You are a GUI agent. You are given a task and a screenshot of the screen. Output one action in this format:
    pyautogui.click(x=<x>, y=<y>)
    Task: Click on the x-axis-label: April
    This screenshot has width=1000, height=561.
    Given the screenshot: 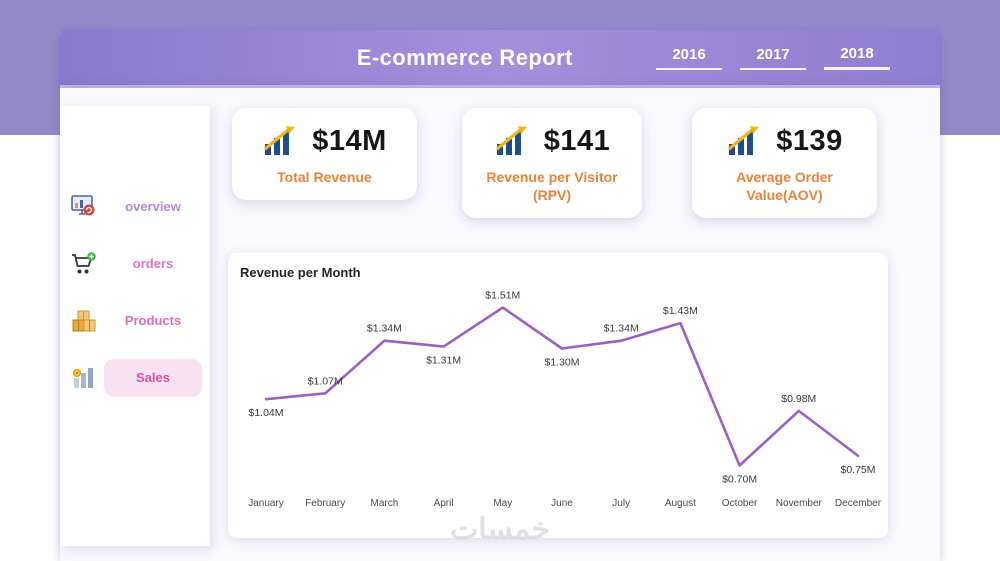 What is the action you would take?
    pyautogui.click(x=444, y=503)
    